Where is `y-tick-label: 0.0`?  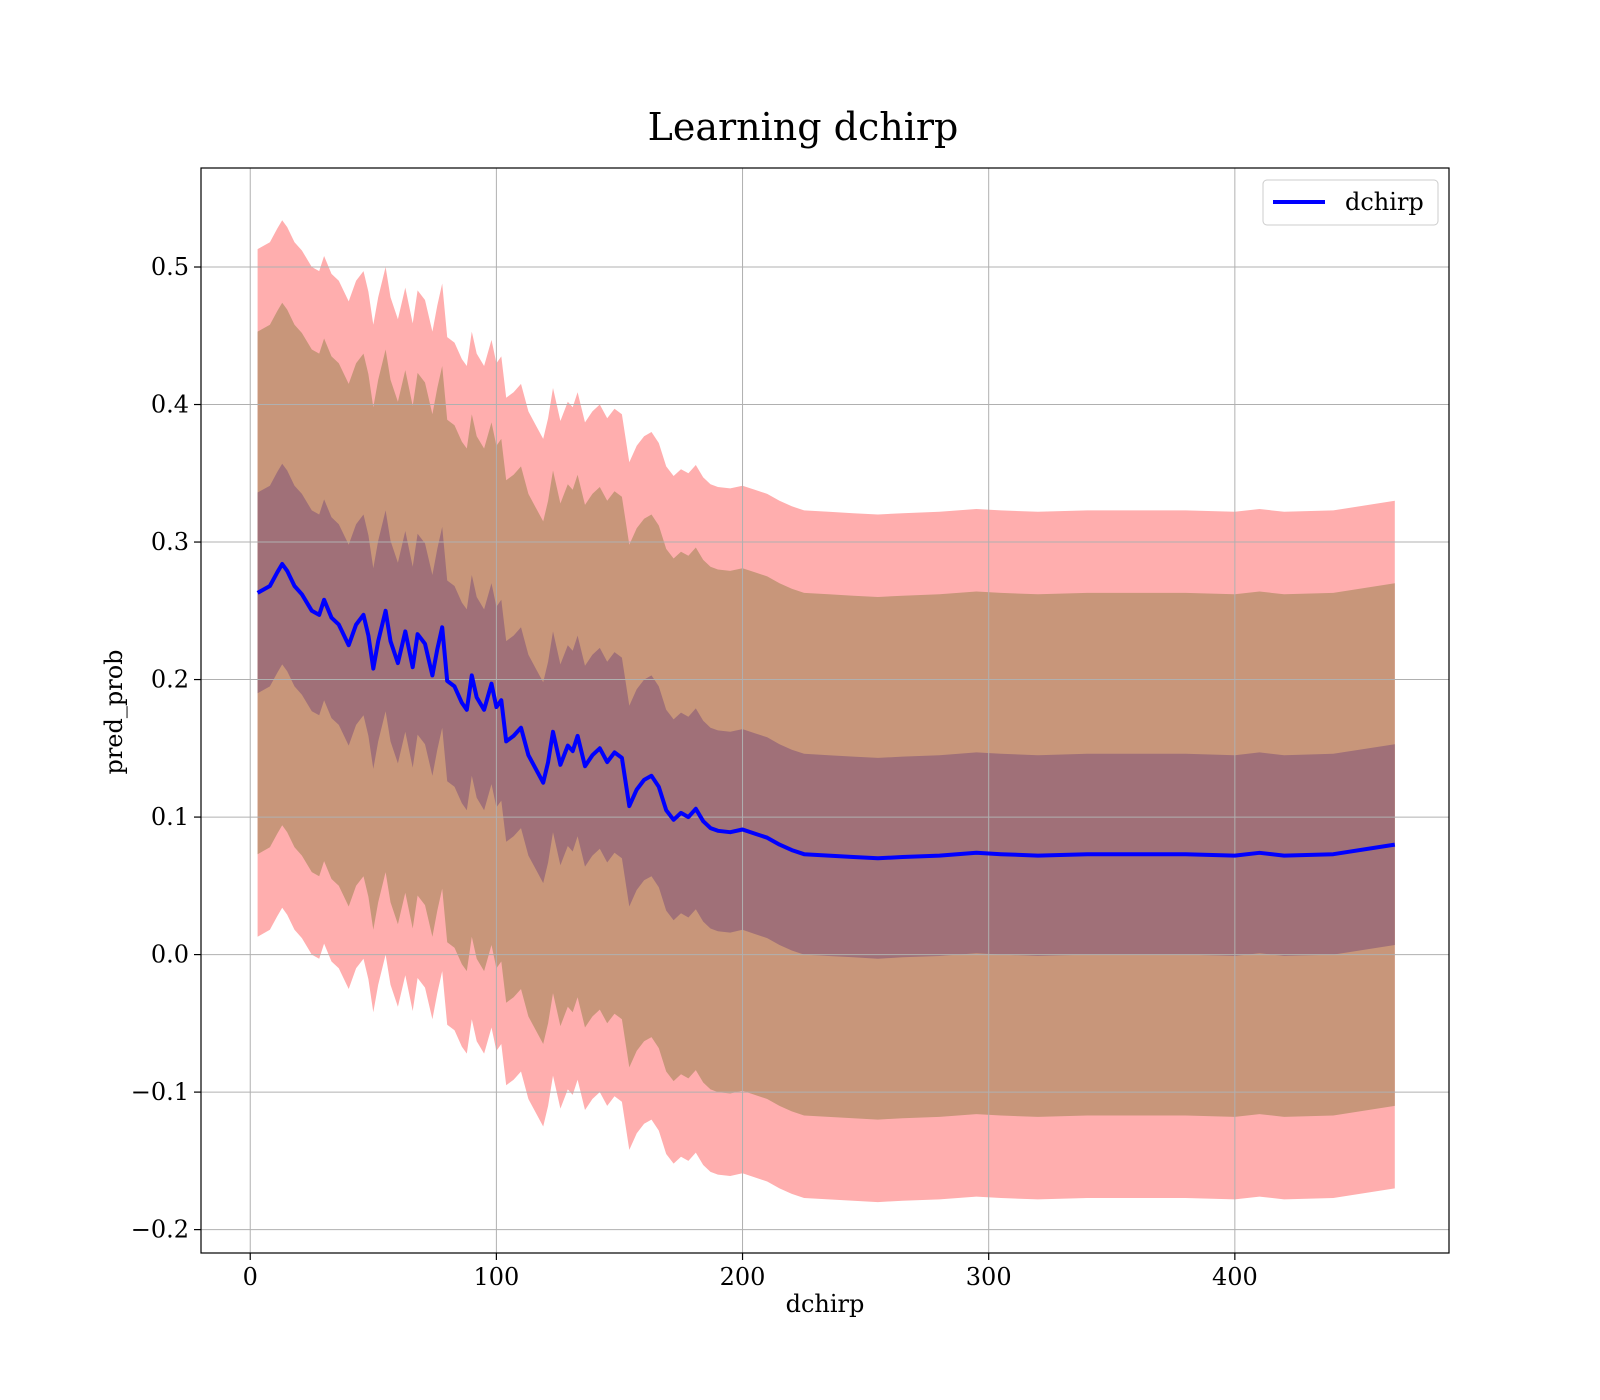
y-tick-label: 0.0 is located at coordinates (170, 955).